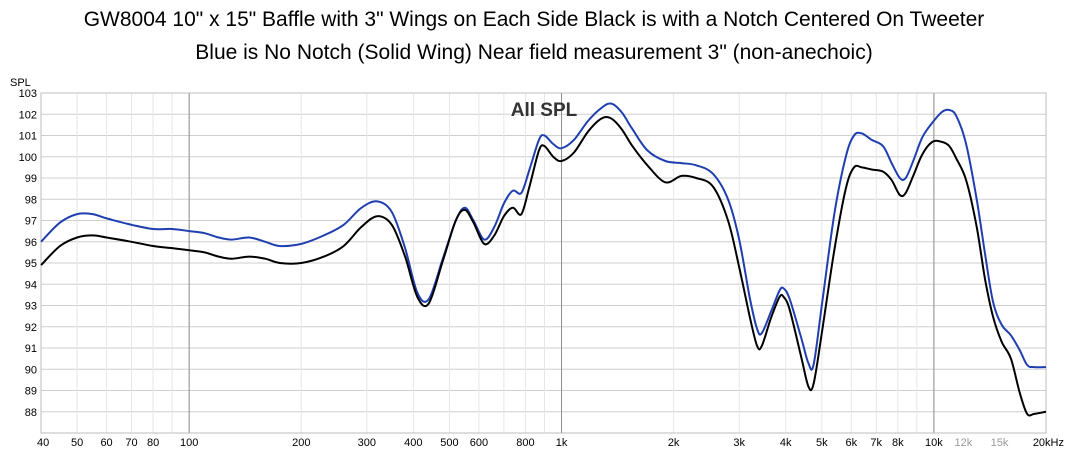 This screenshot has width=1068, height=455. Describe the element at coordinates (1000, 443) in the screenshot. I see `x-tick-label-15k: 15k` at that location.